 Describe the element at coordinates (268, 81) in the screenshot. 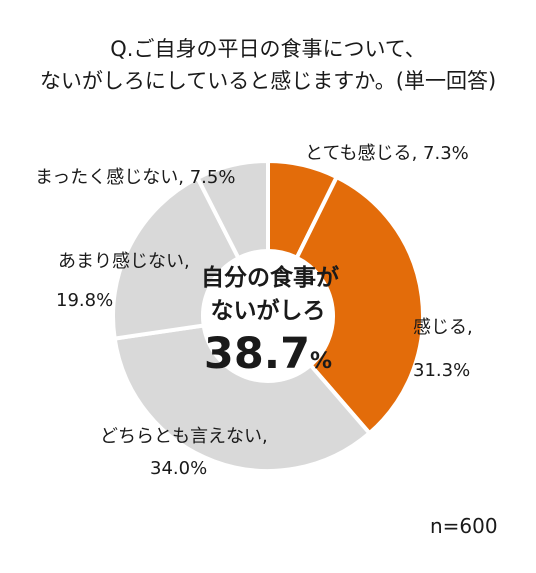

I see `chart-title-line2: ないがしろにしていると感じますか。(単一回答)` at that location.